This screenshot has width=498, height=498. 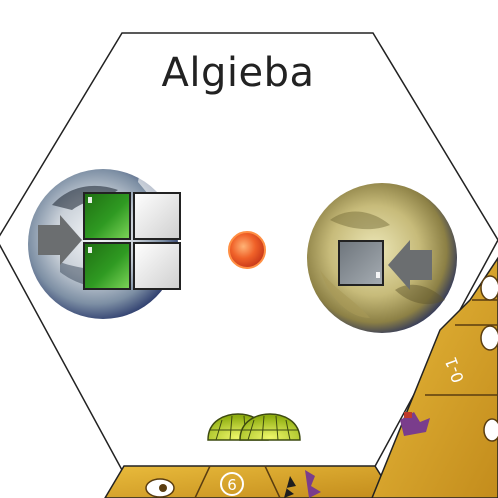 What do you see at coordinates (60, 240) in the screenshot?
I see `left-planet-arrow` at bounding box center [60, 240].